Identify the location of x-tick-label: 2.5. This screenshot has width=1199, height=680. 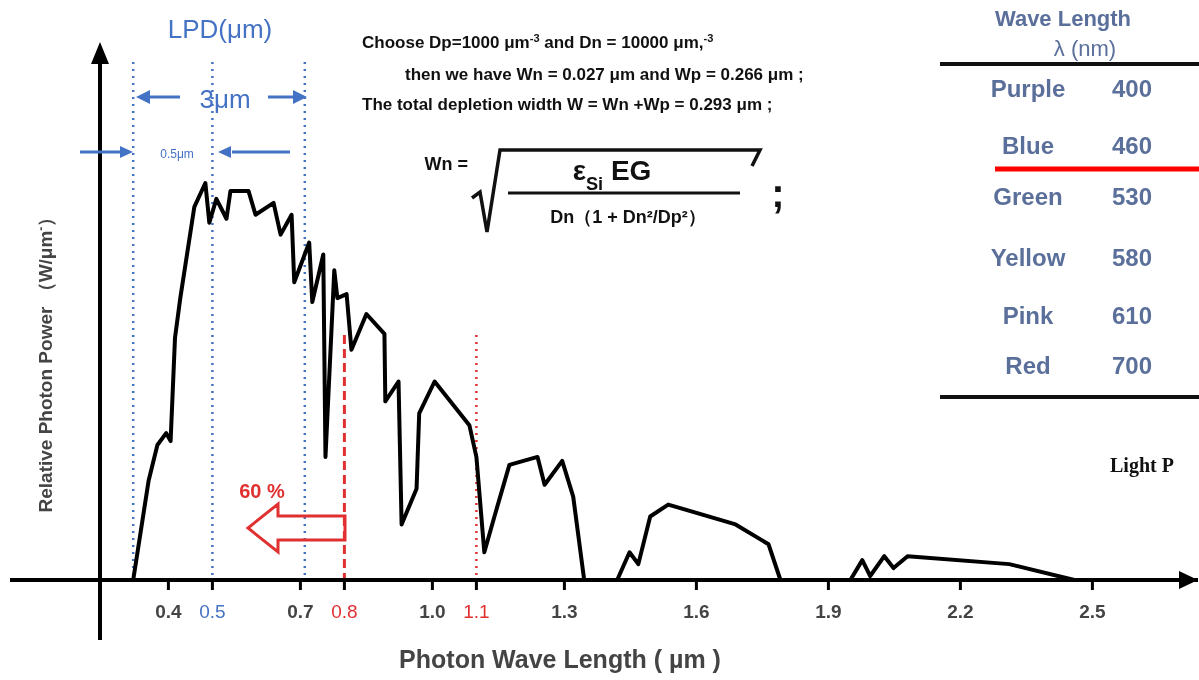
(1093, 611).